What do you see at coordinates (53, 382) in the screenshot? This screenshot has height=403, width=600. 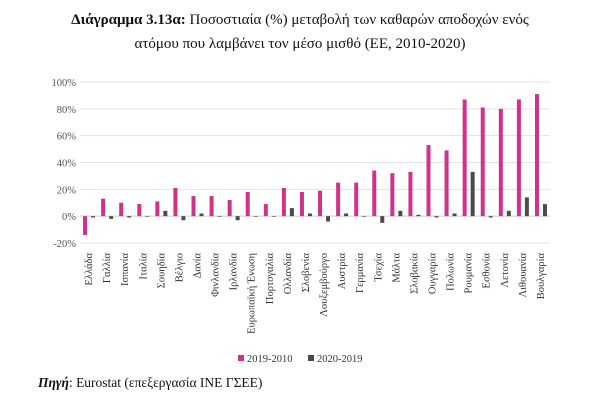 I see `source-label: Πηγή` at bounding box center [53, 382].